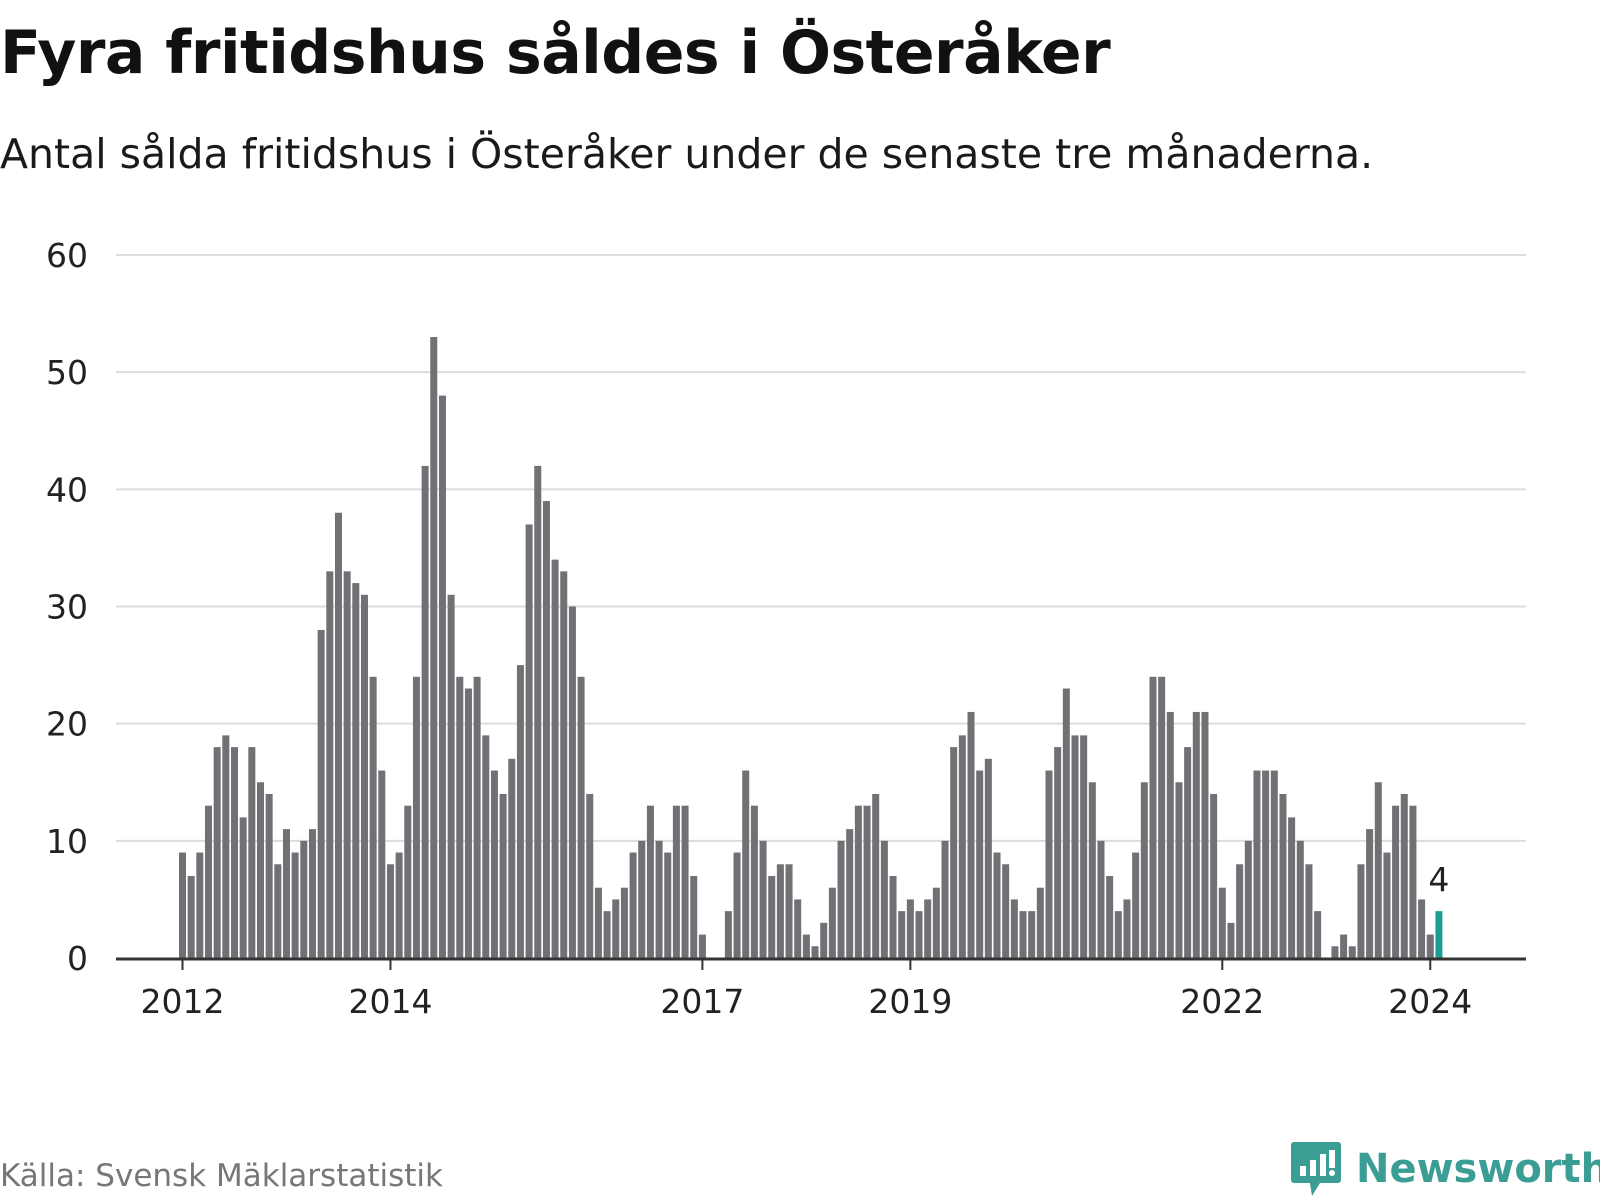  I want to click on x-axis-ticks: 2012 2014 2017 2019 2022 2024, so click(806, 990).